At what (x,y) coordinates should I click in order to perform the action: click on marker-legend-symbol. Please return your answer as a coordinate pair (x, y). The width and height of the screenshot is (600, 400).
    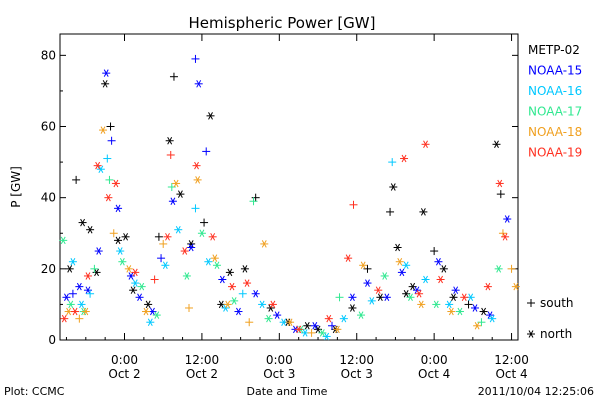
    Looking at the image, I should click on (531, 303).